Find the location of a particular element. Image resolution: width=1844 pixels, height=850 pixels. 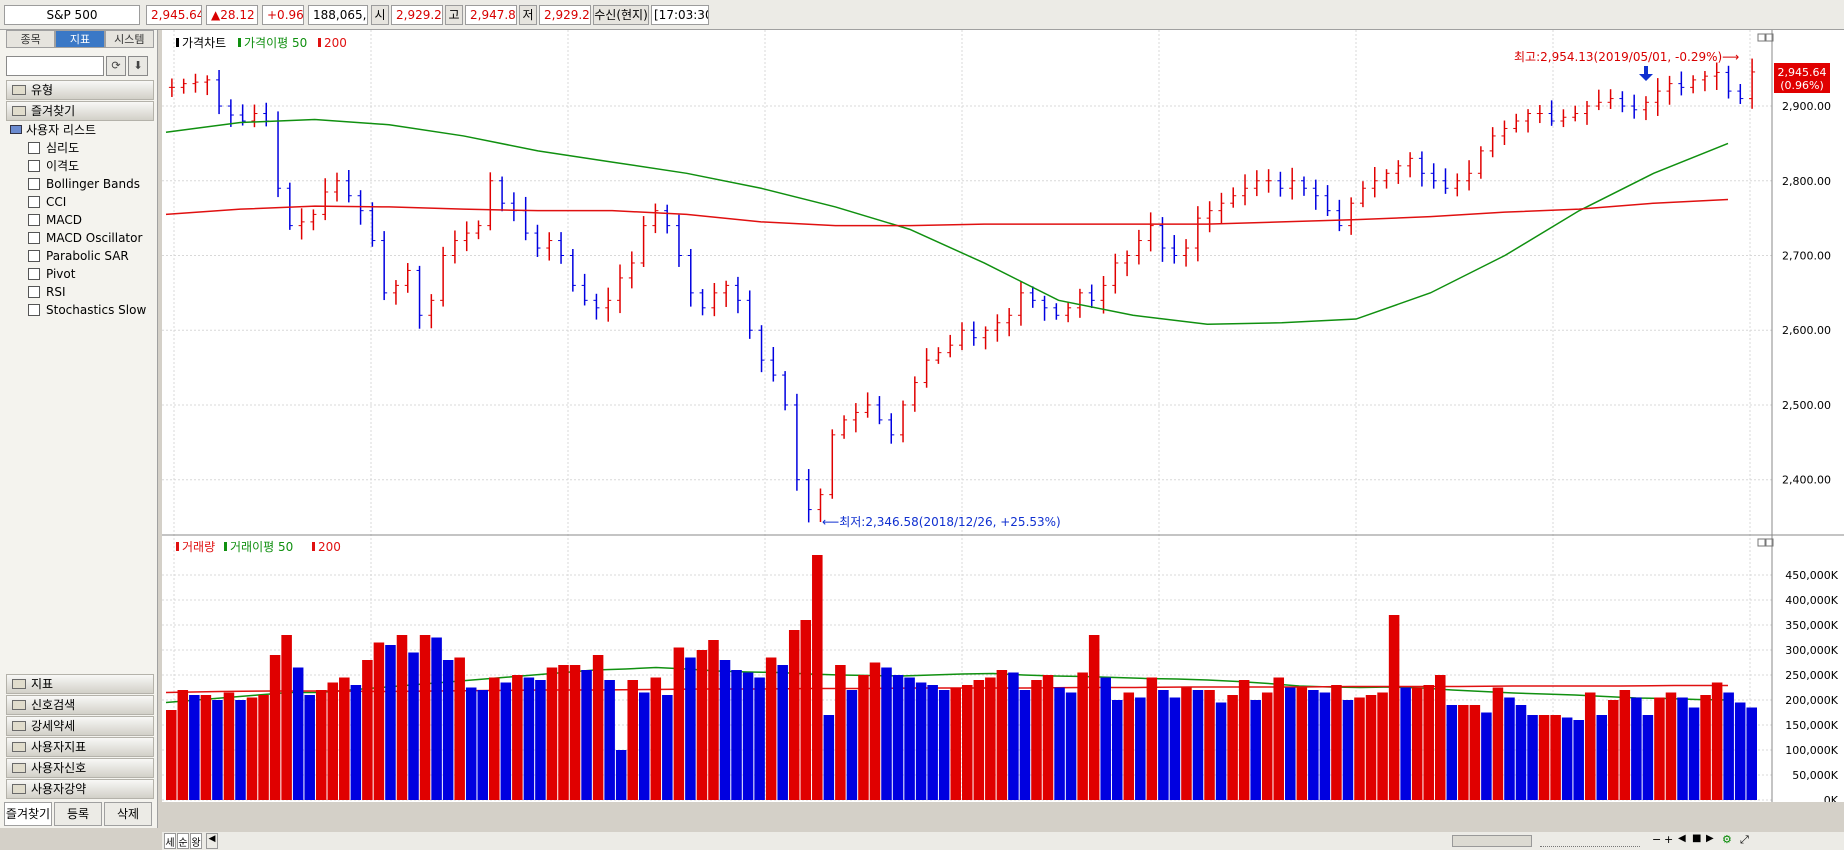

tab-wang: 왕 is located at coordinates (196, 841).